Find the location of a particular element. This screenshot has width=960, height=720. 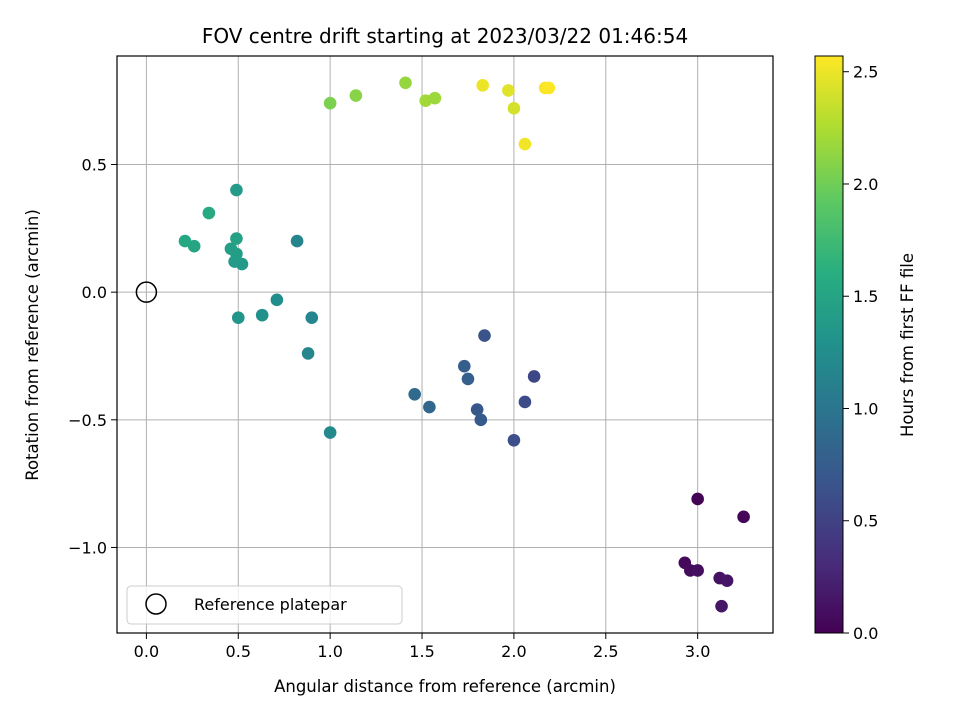

x-tick-label: 2.0 is located at coordinates (513, 651).